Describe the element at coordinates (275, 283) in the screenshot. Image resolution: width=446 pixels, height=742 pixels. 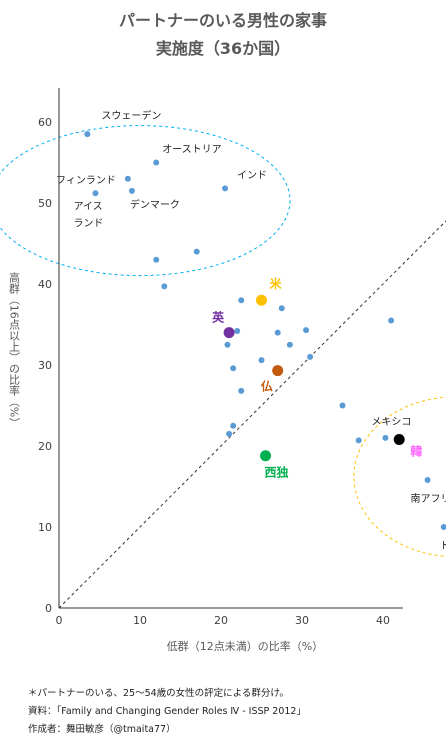
I see `point-label-usa: 米` at that location.